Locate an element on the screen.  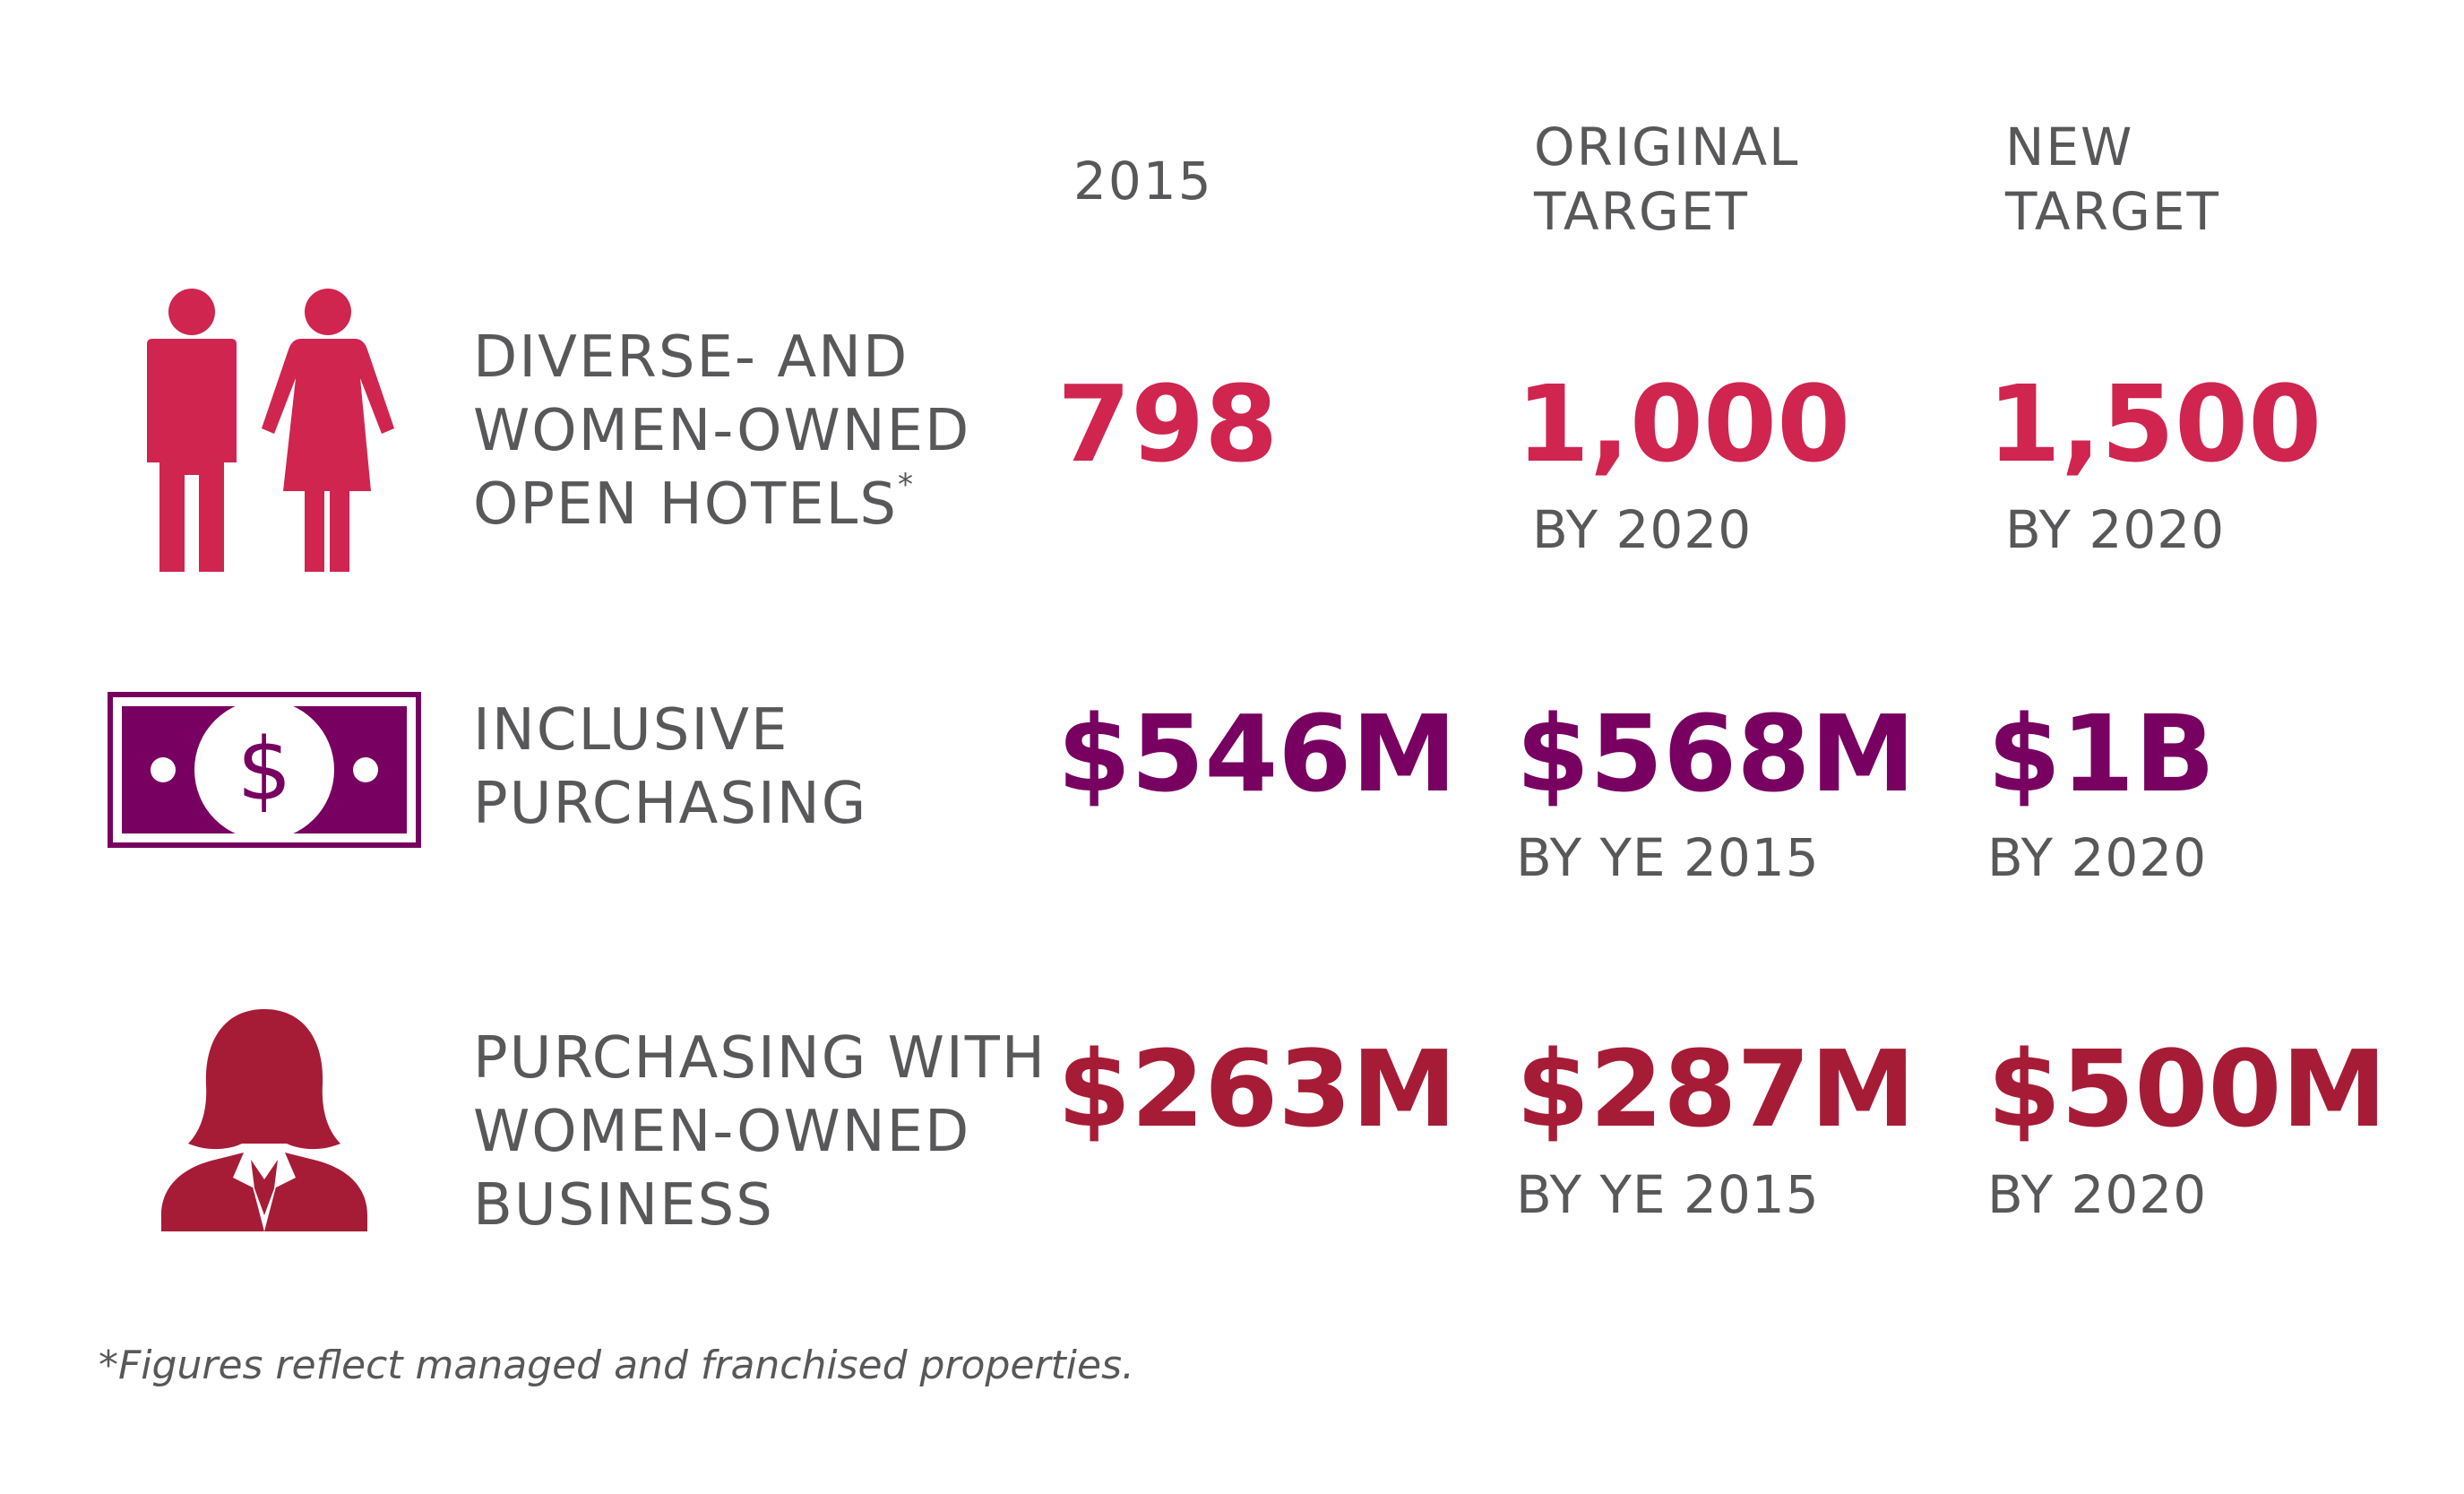
row1-label-line3: OPEN HOTELS* is located at coordinates (722, 504).